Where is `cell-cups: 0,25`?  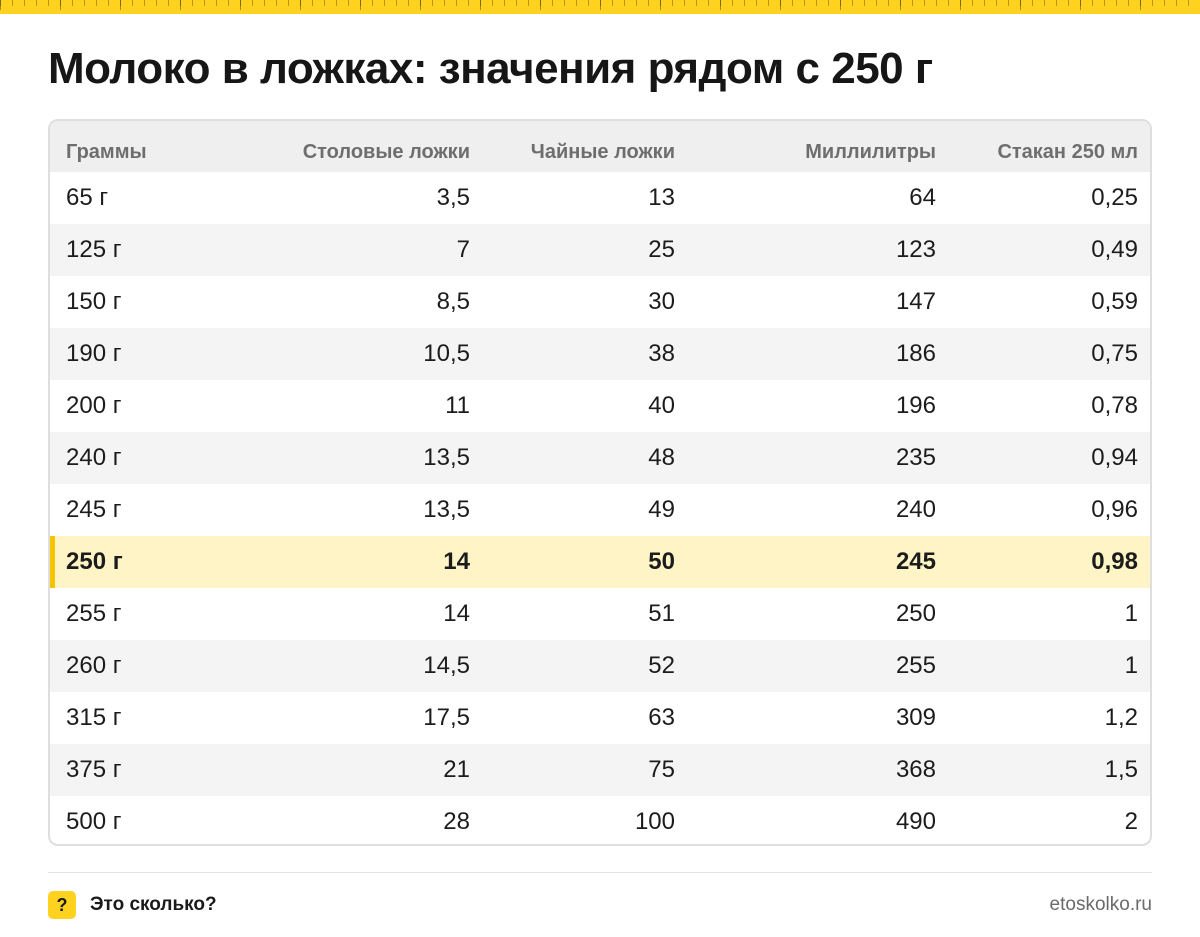 cell-cups: 0,25 is located at coordinates (1114, 197).